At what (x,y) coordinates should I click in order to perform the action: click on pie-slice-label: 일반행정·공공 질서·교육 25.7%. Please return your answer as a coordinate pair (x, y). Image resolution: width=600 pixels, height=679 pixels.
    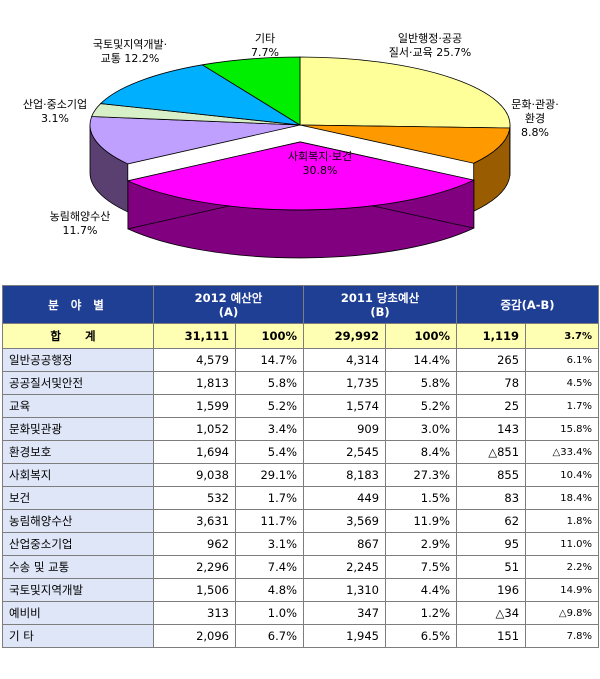
    Looking at the image, I should click on (430, 45).